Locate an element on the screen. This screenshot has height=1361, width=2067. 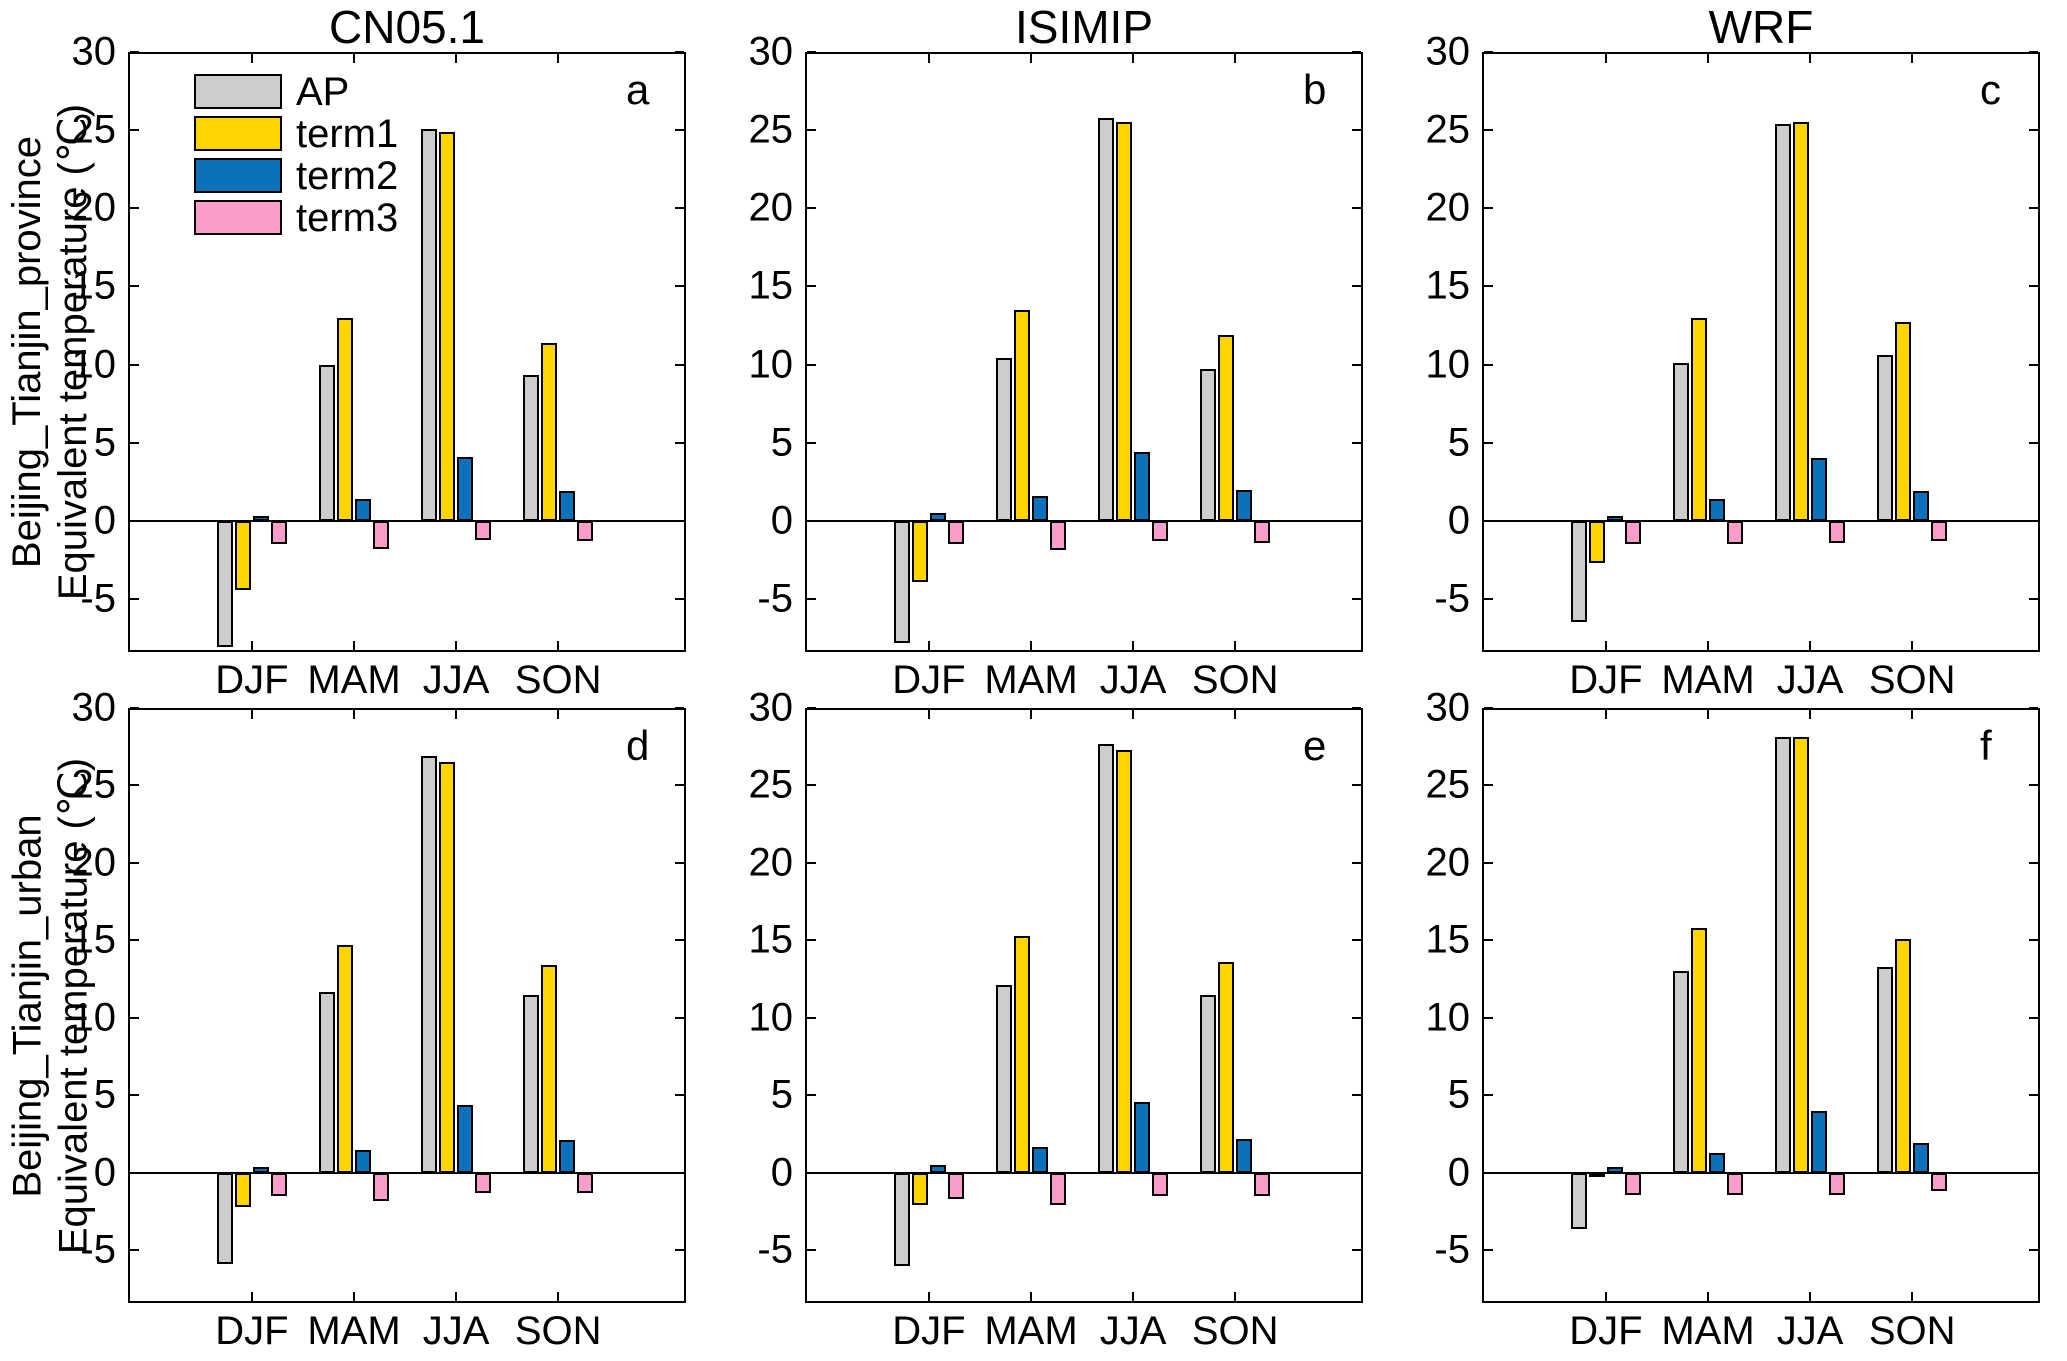
legend-item-ap: AP is located at coordinates (344, 92).